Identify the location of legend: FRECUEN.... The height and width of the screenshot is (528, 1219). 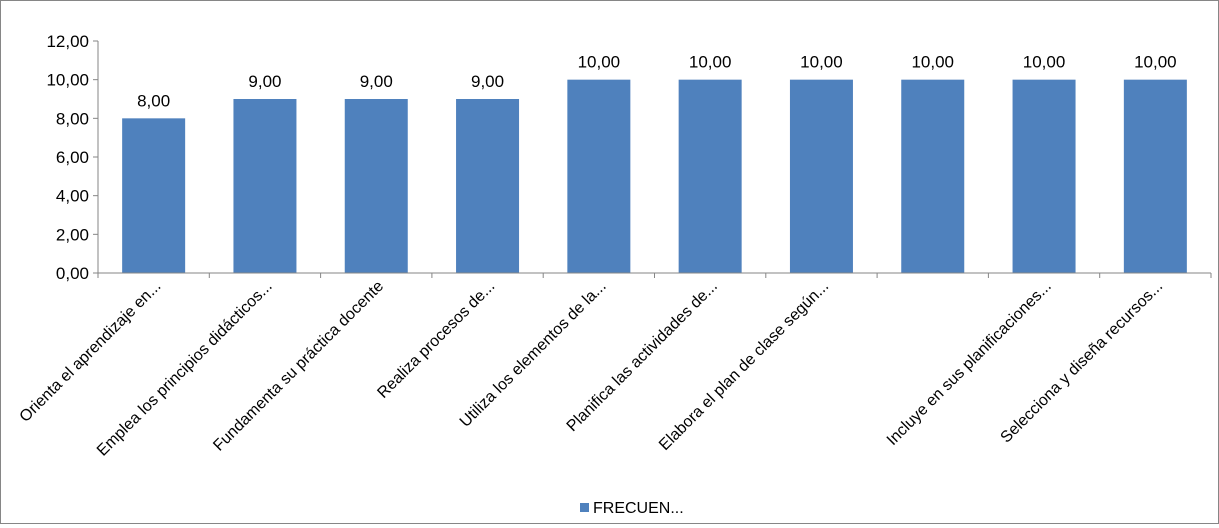
(632, 508).